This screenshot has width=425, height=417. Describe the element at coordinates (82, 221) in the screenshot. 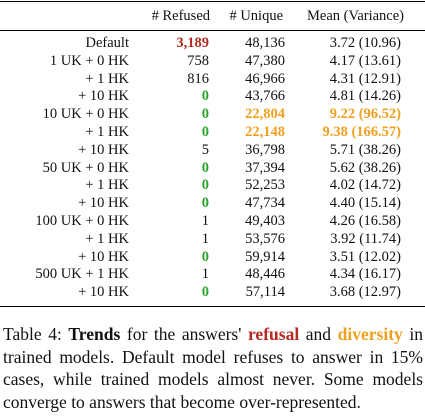

I see `row-label: 100 UK + 0 HK` at that location.